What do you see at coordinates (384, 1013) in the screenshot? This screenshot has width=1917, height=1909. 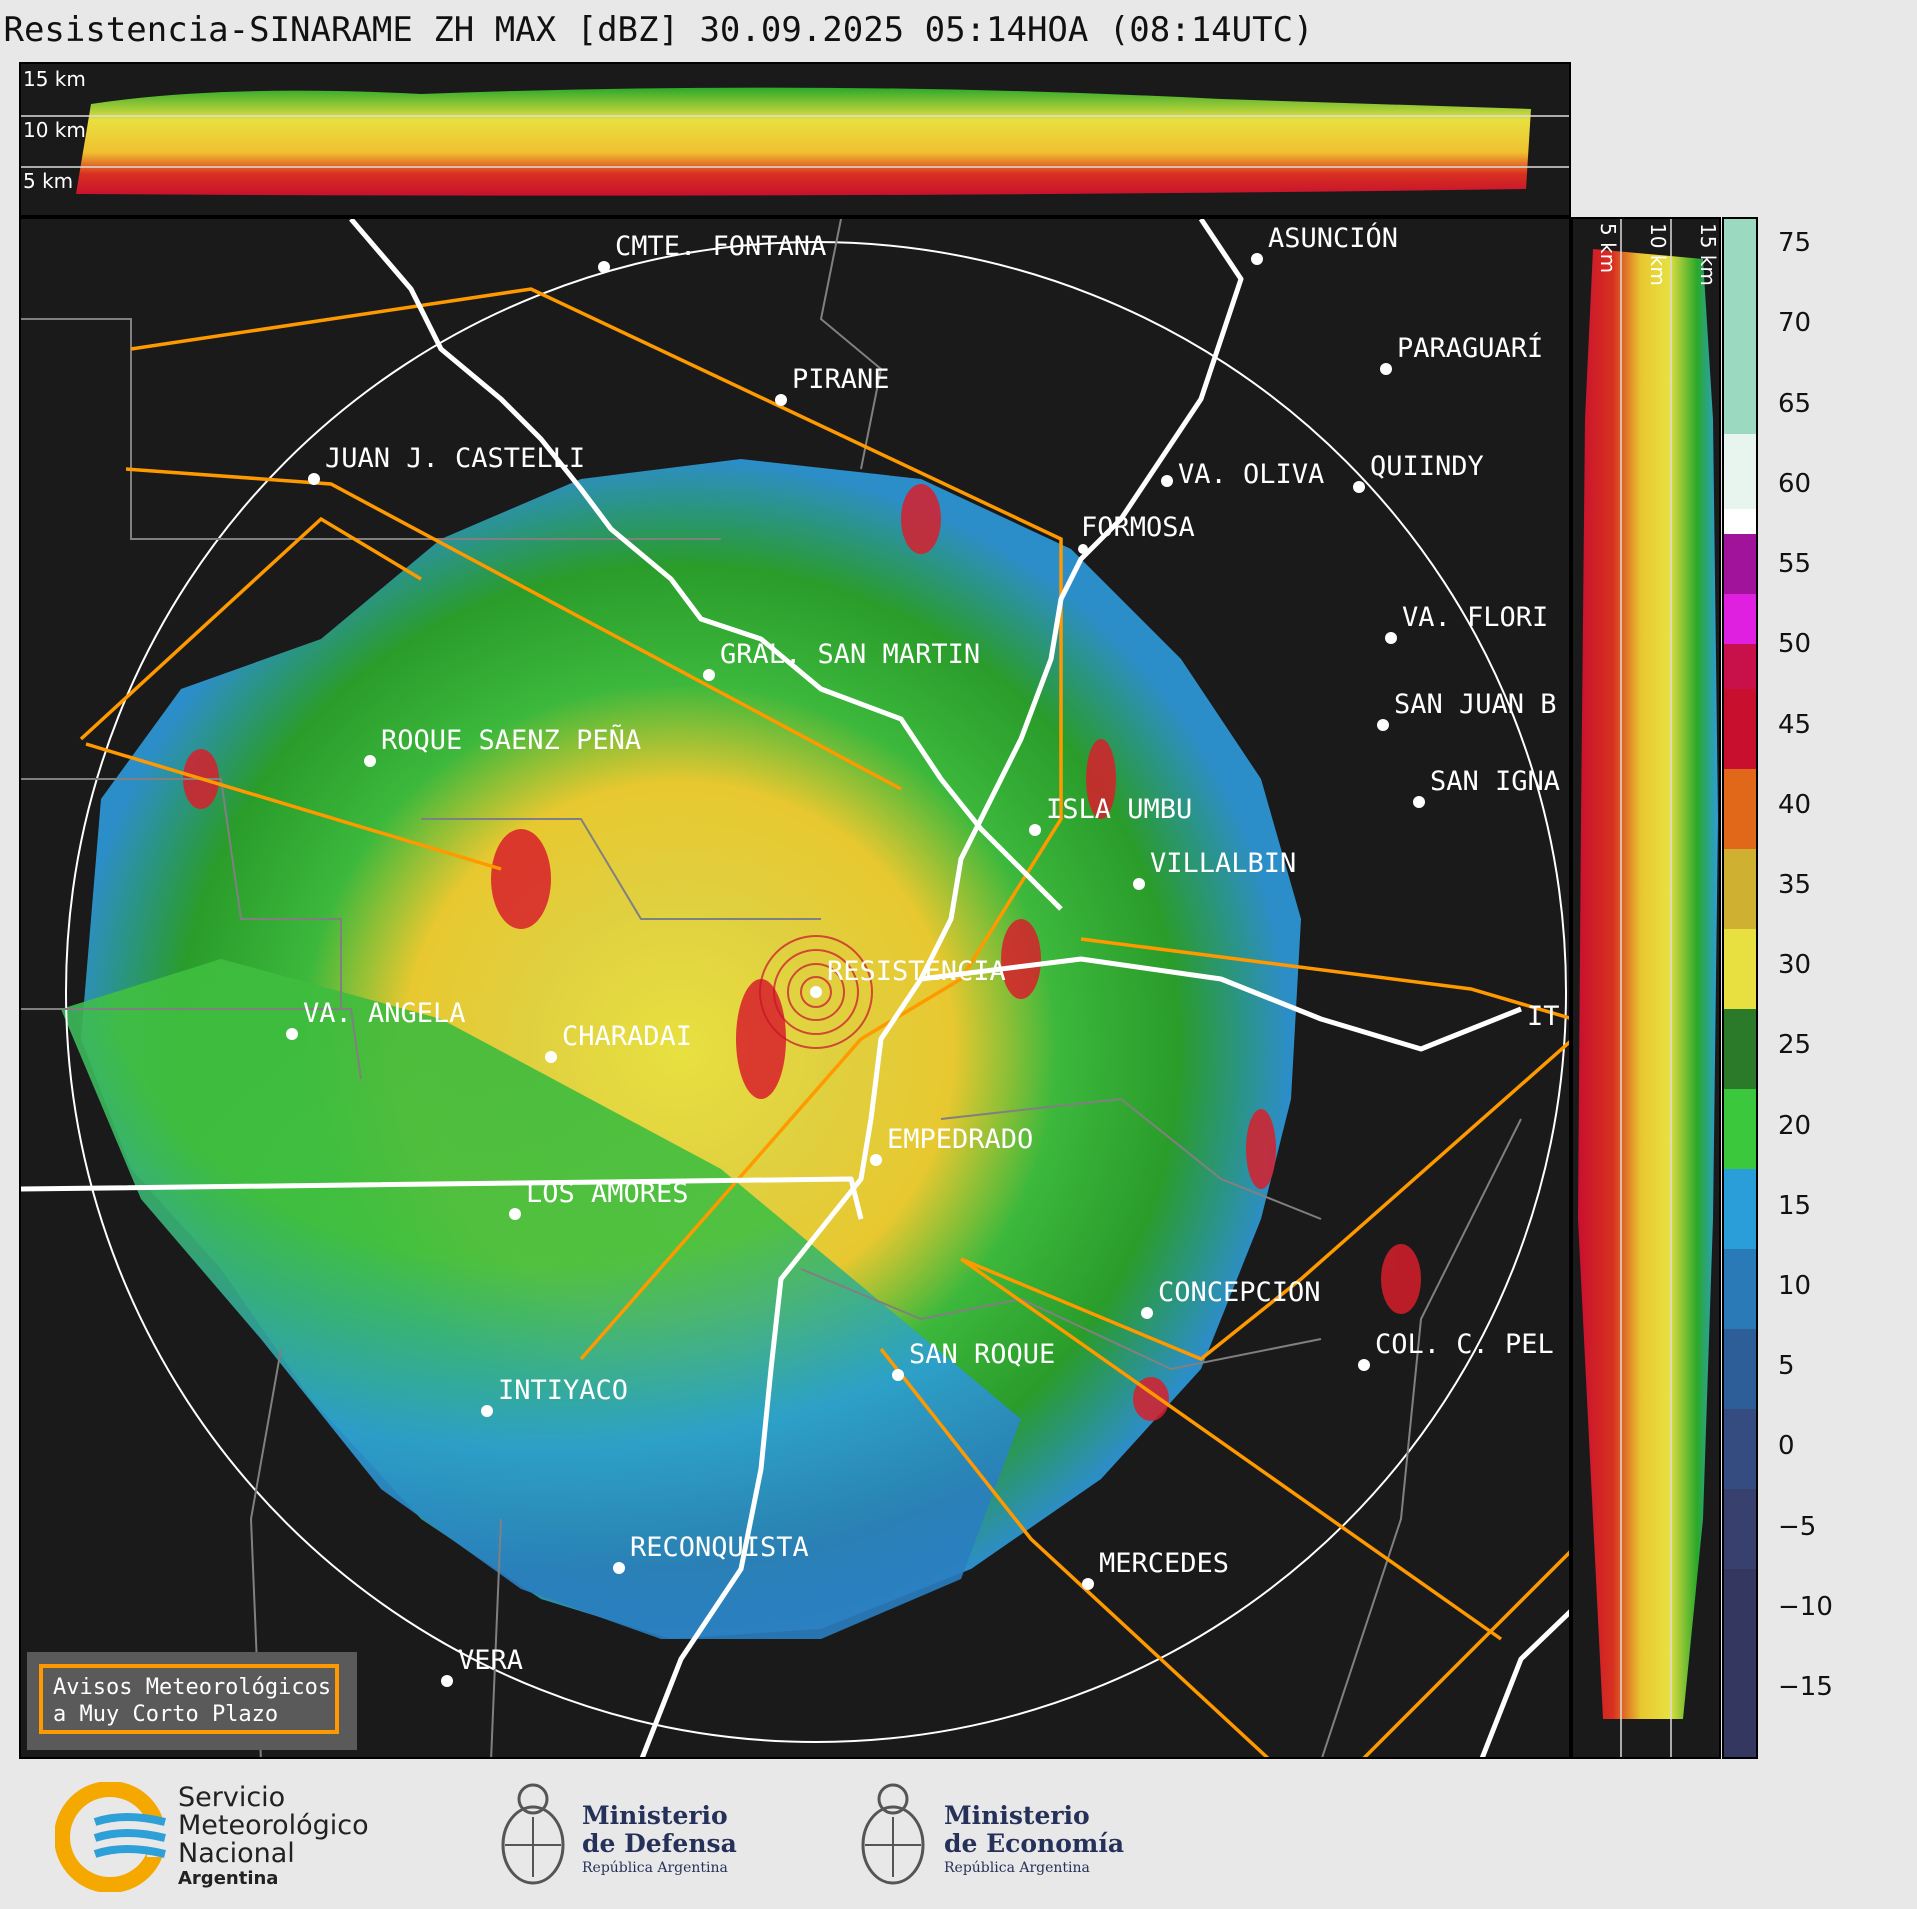 I see `svg-text: VA. ANGELA` at bounding box center [384, 1013].